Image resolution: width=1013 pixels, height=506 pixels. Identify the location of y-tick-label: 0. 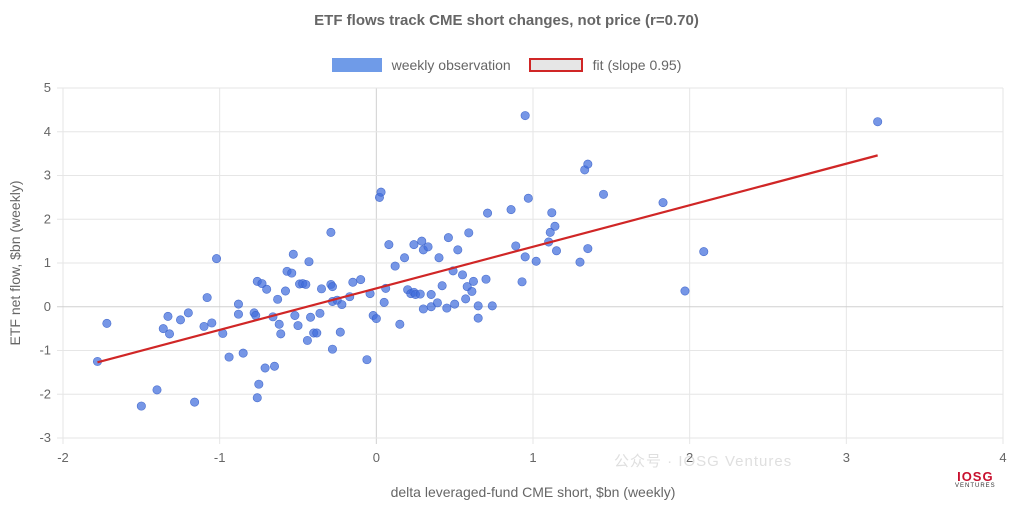
(47, 306).